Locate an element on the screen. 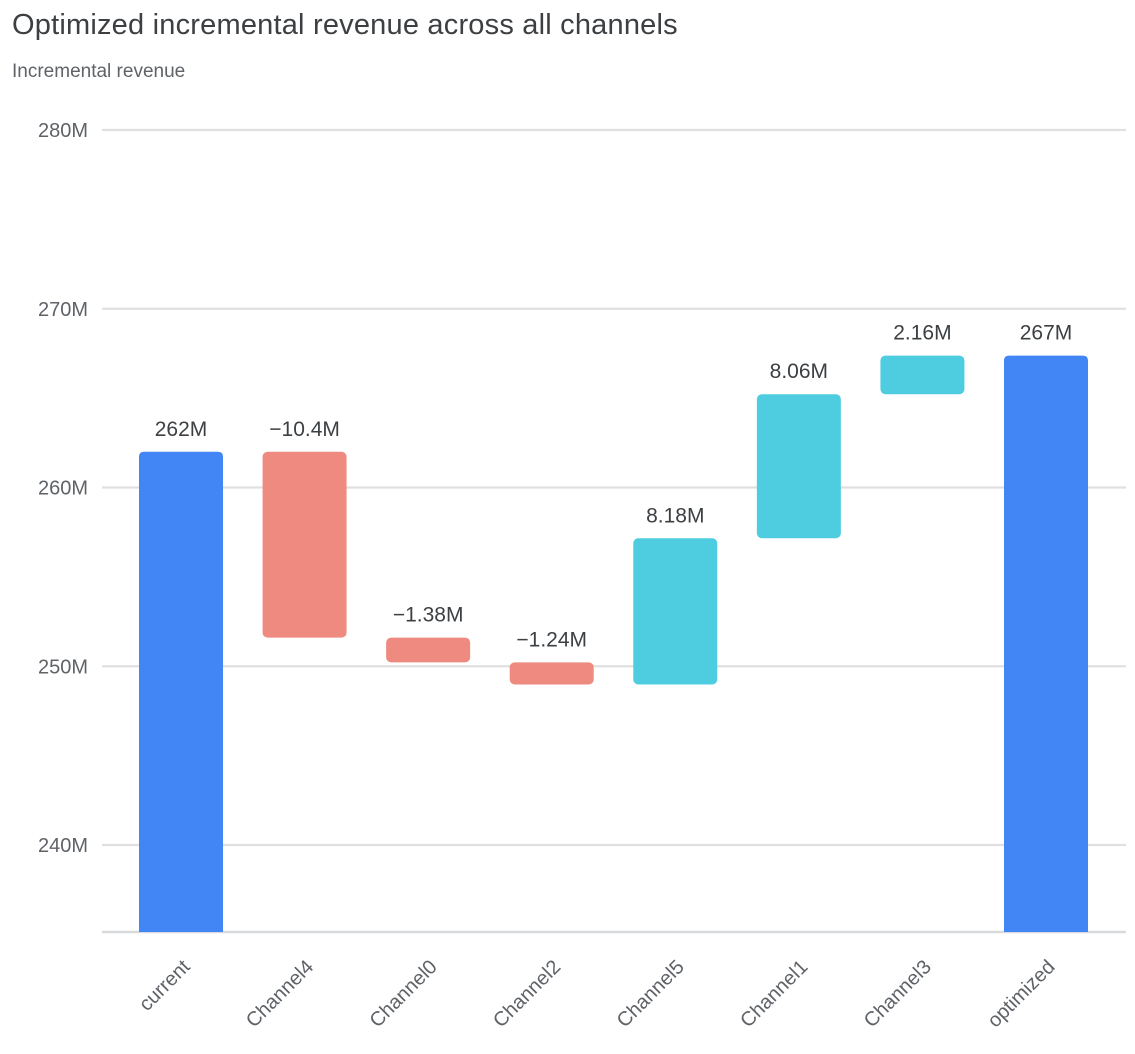 The width and height of the screenshot is (1135, 1054). chart-subtitle: Incremental revenue is located at coordinates (99, 71).